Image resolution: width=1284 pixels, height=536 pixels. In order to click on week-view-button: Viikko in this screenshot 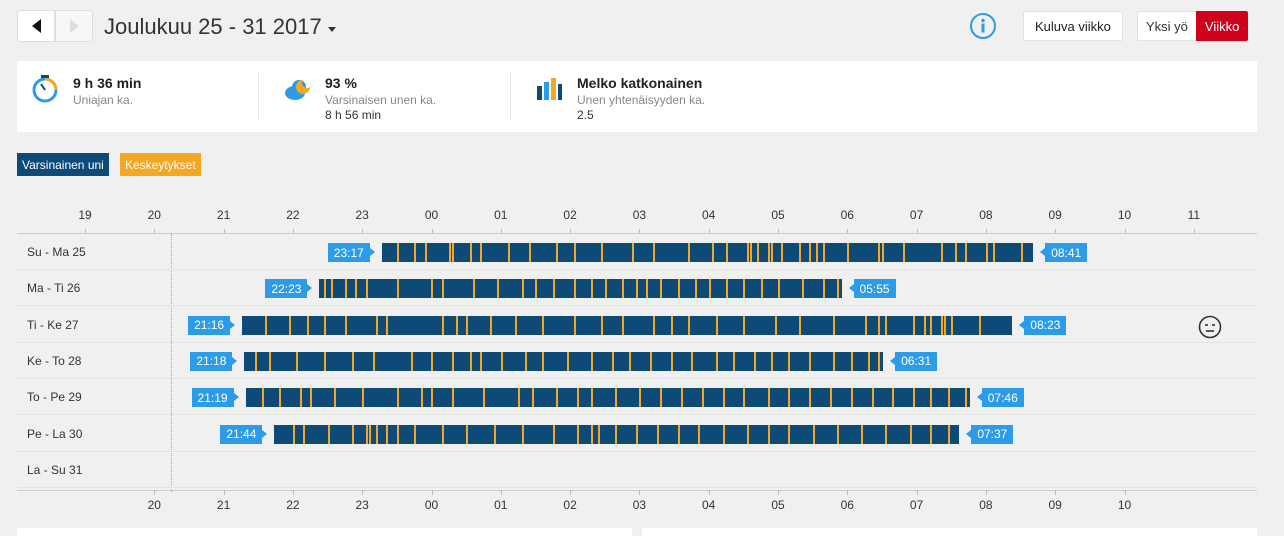, I will do `click(1222, 26)`.